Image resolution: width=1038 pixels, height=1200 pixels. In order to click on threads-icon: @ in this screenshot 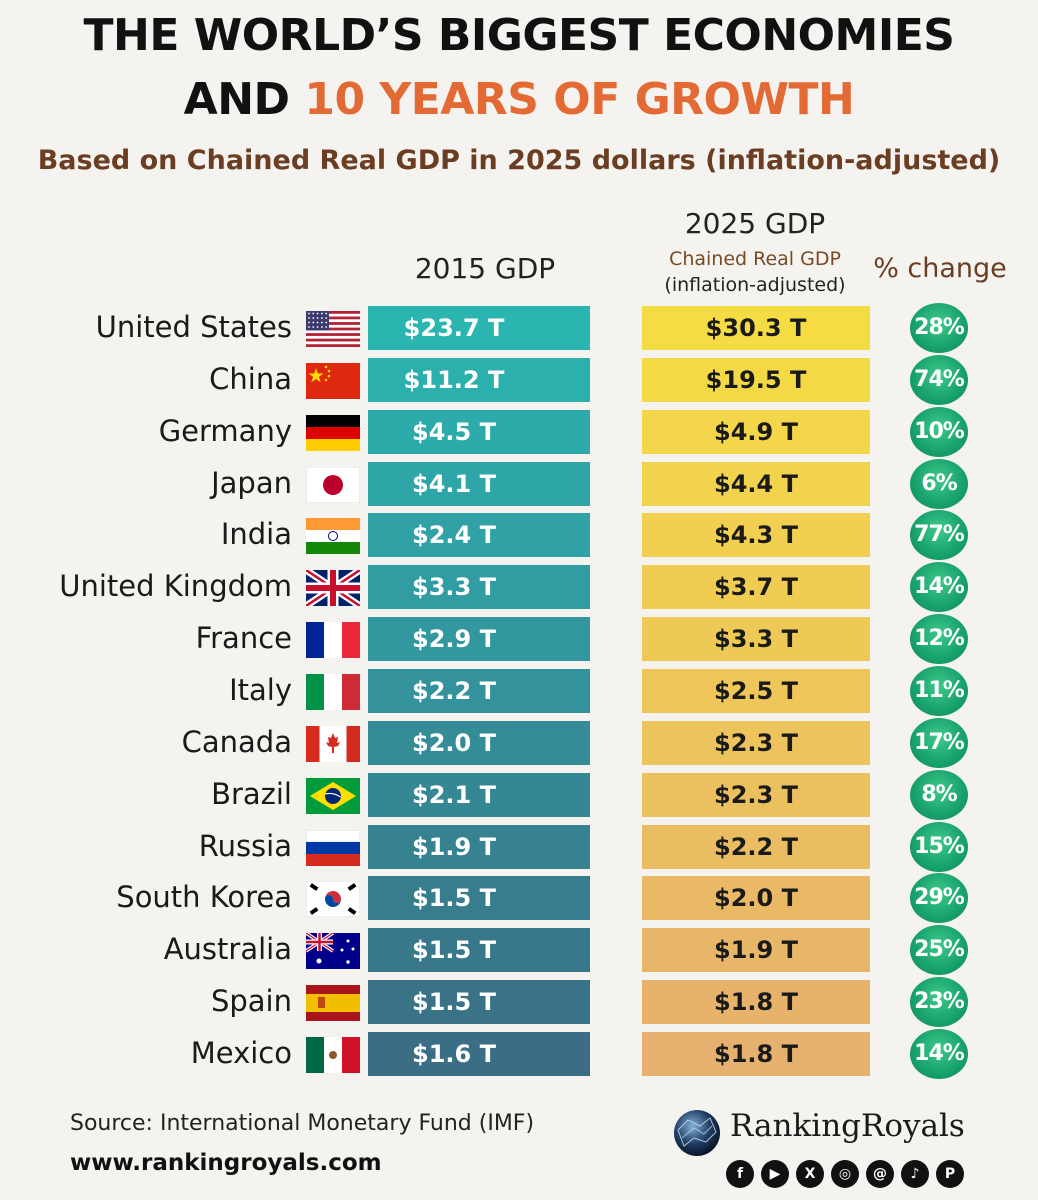, I will do `click(880, 1174)`.